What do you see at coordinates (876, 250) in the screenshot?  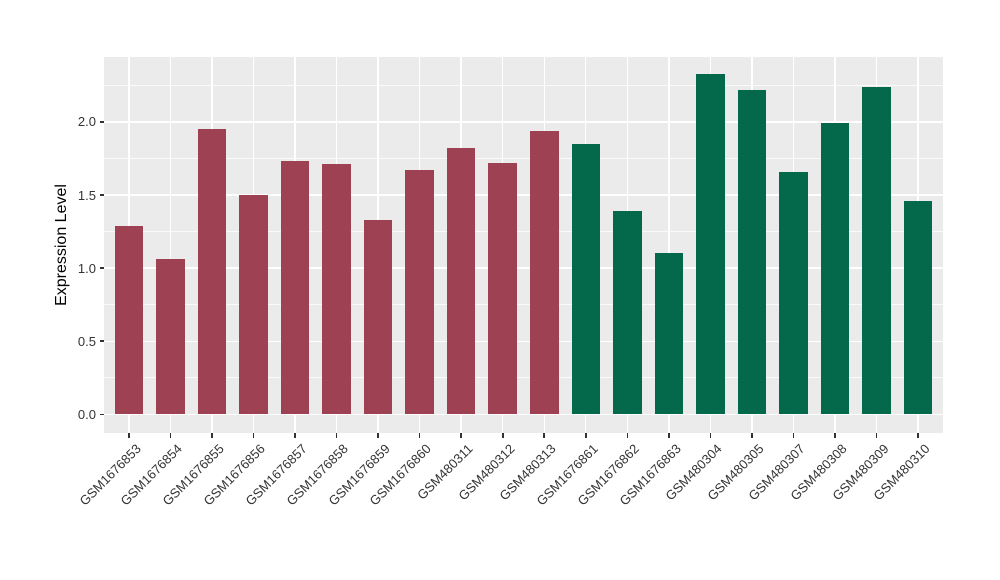 I see `bar-GSM480309` at bounding box center [876, 250].